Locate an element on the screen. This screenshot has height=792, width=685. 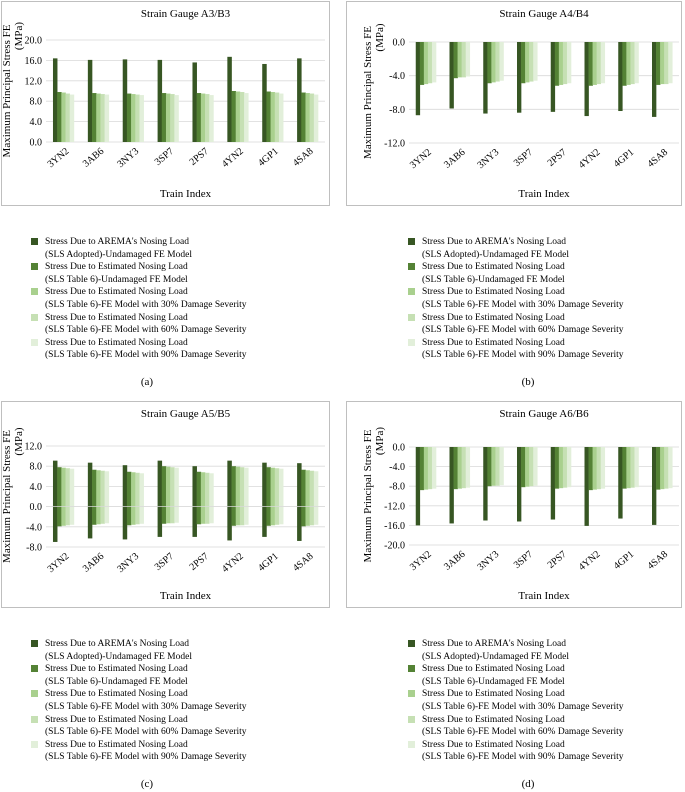
y-tick-label: 8.0 is located at coordinates (36, 102).